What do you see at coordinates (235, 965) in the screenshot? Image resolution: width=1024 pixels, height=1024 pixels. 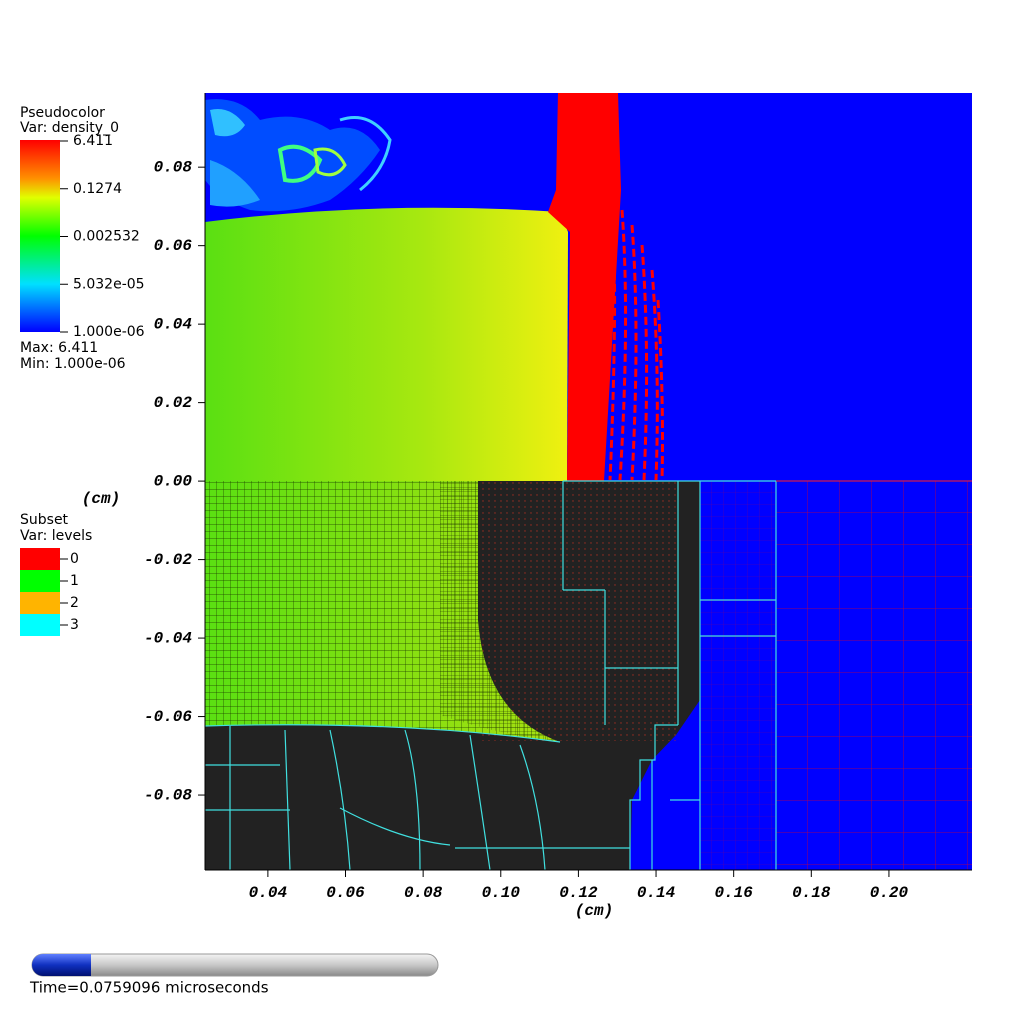 I see `time-slider` at bounding box center [235, 965].